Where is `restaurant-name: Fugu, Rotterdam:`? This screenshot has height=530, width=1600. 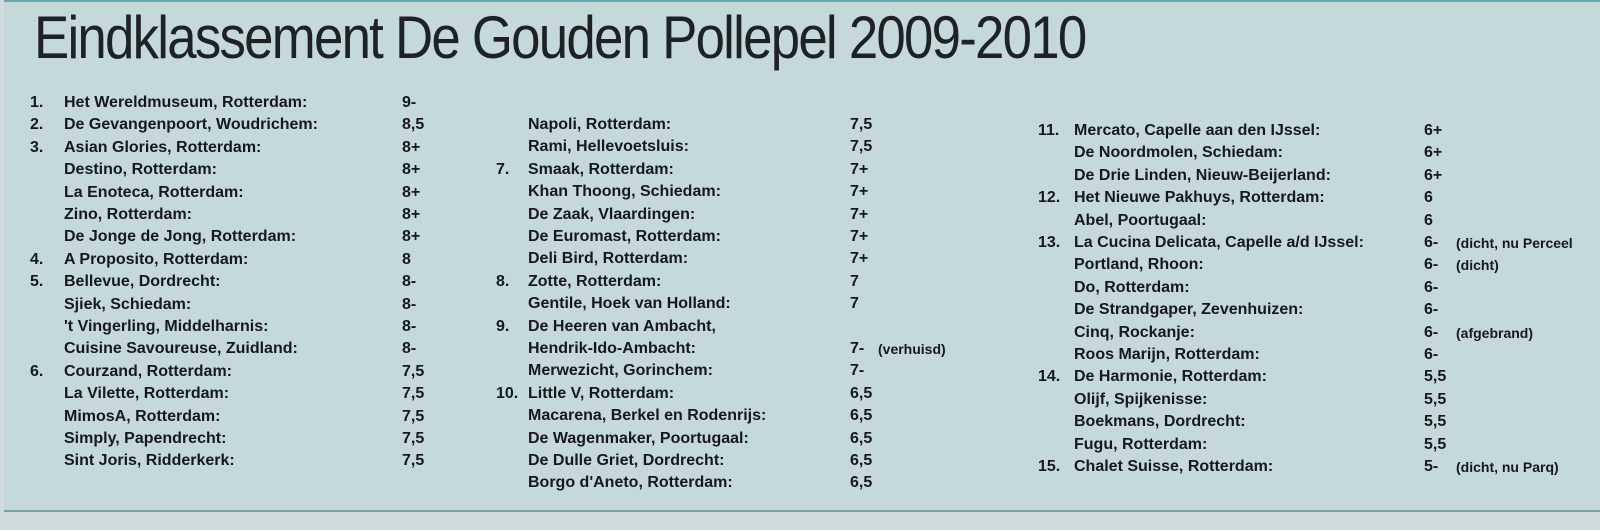
restaurant-name: Fugu, Rotterdam: is located at coordinates (1141, 444).